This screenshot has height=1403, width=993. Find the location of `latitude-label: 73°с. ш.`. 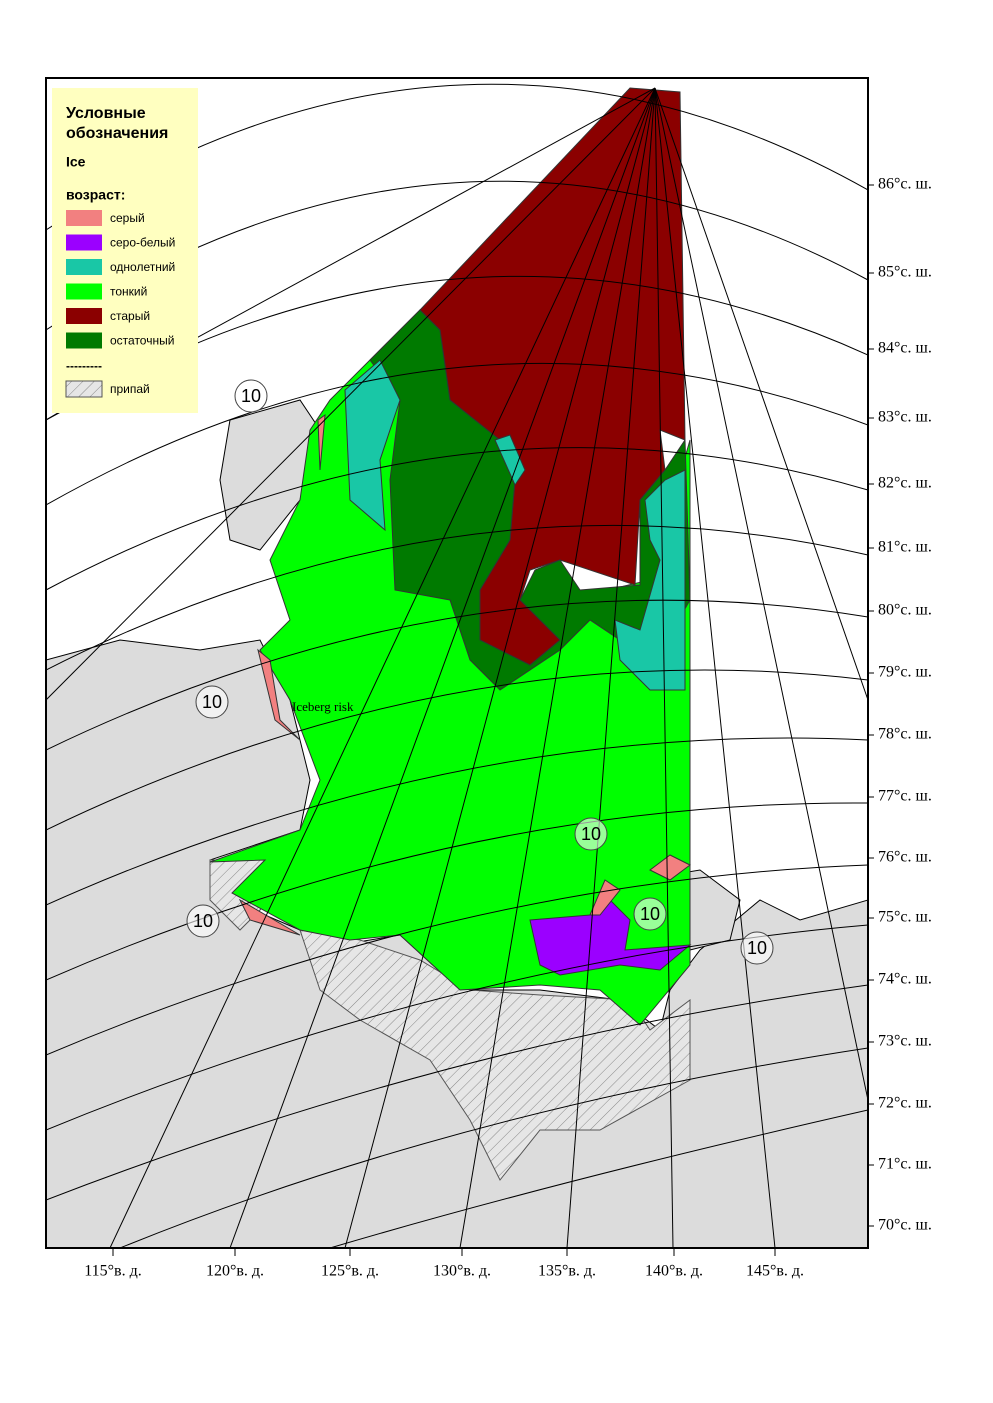

latitude-label: 73°с. ш. is located at coordinates (905, 1041).